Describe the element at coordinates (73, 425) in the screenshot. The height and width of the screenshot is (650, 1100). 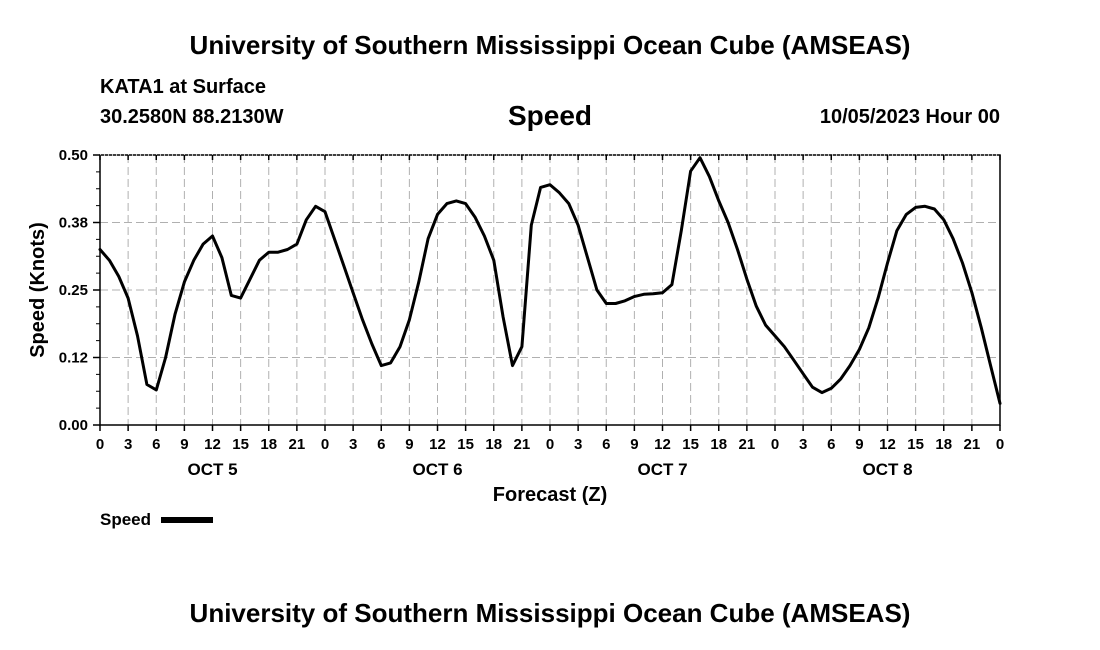
I see `y-tick-label: 0.00` at that location.